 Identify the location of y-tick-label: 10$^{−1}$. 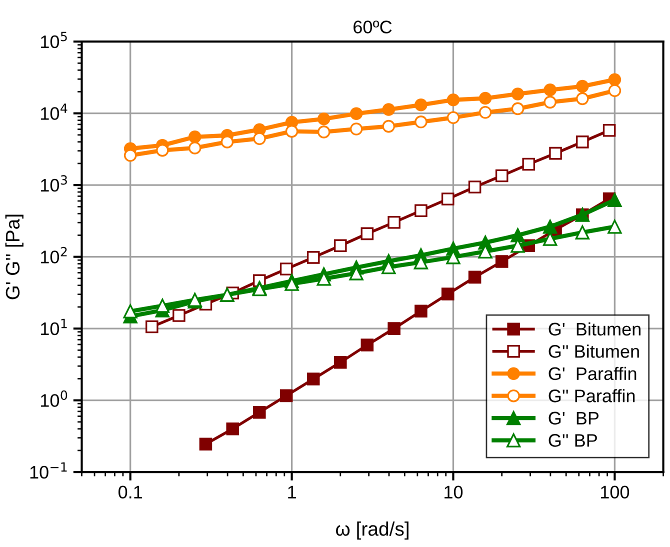
(48, 470).